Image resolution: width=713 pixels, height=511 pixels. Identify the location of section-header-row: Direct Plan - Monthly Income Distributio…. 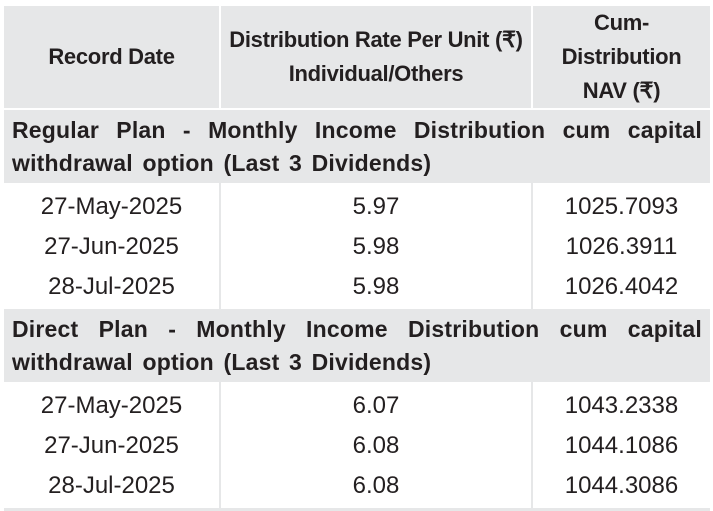
(357, 345).